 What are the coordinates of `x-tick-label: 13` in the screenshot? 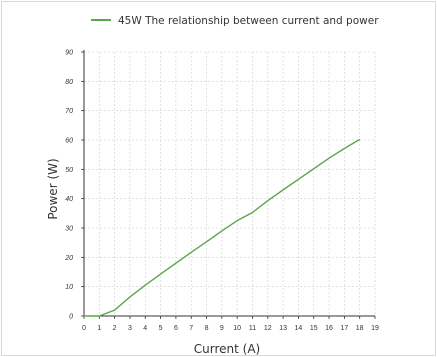 It's located at (283, 328).